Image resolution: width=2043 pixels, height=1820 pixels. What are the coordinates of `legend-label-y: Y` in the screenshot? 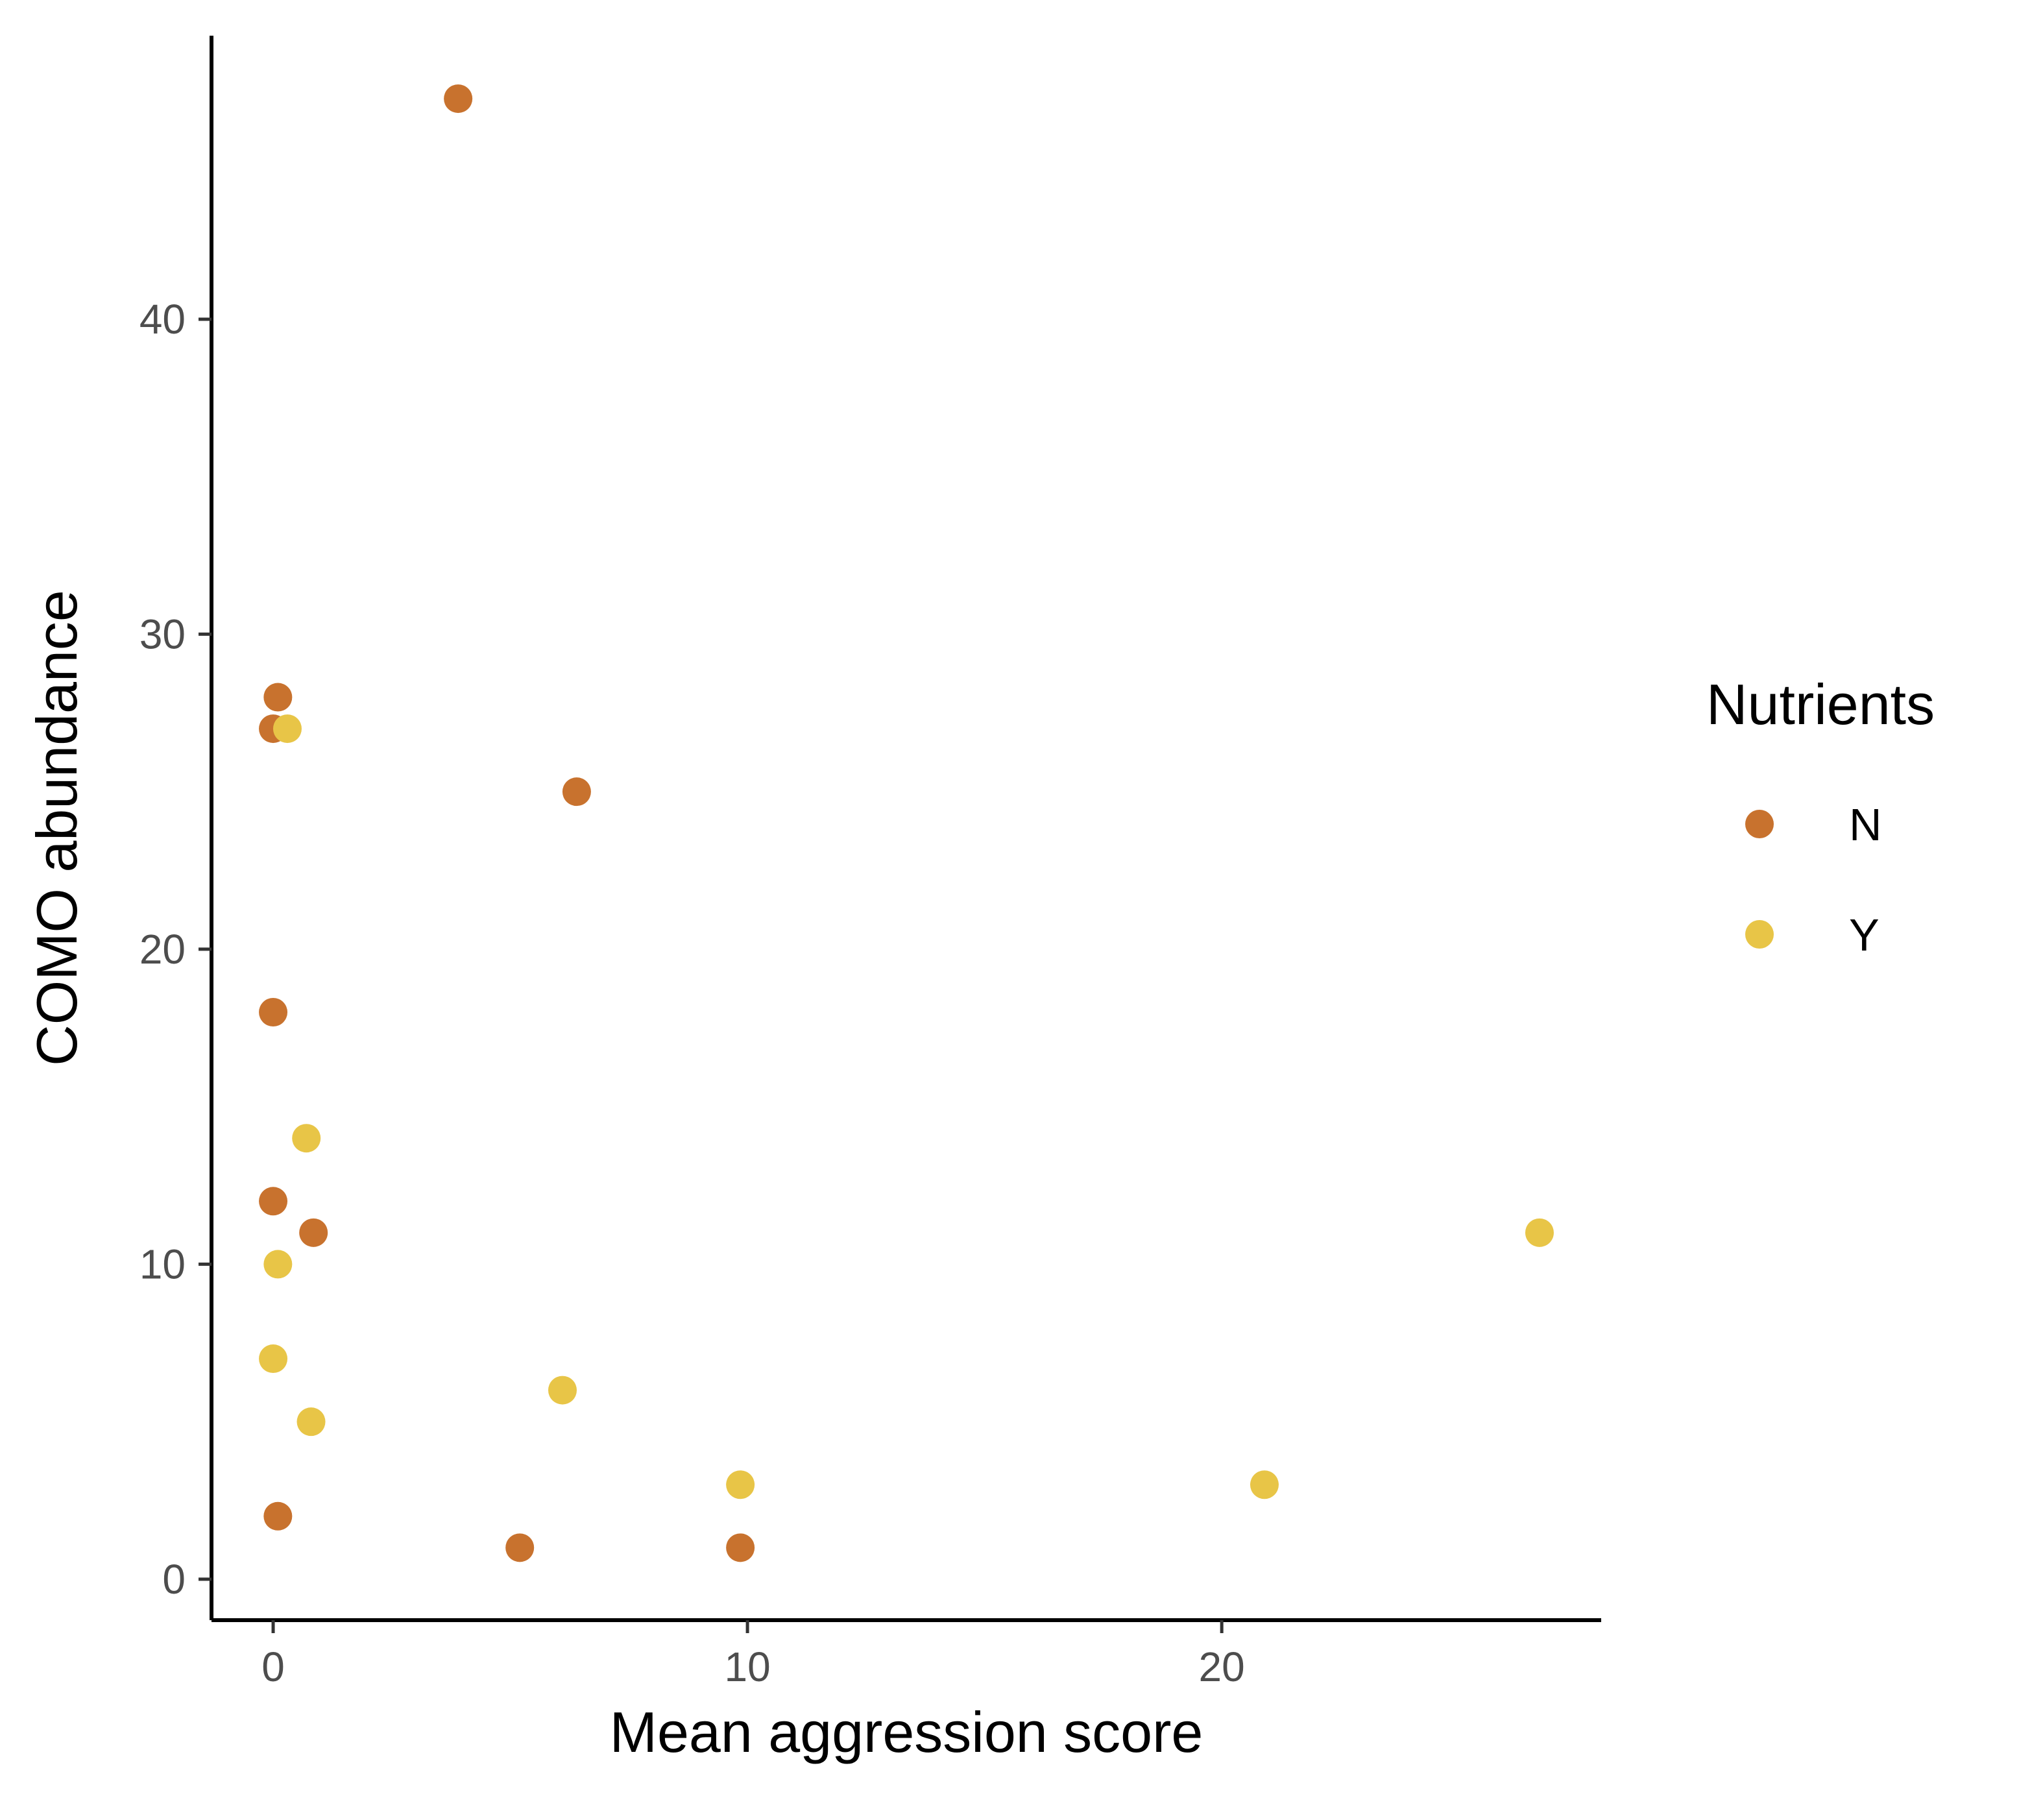 It's located at (1865, 935).